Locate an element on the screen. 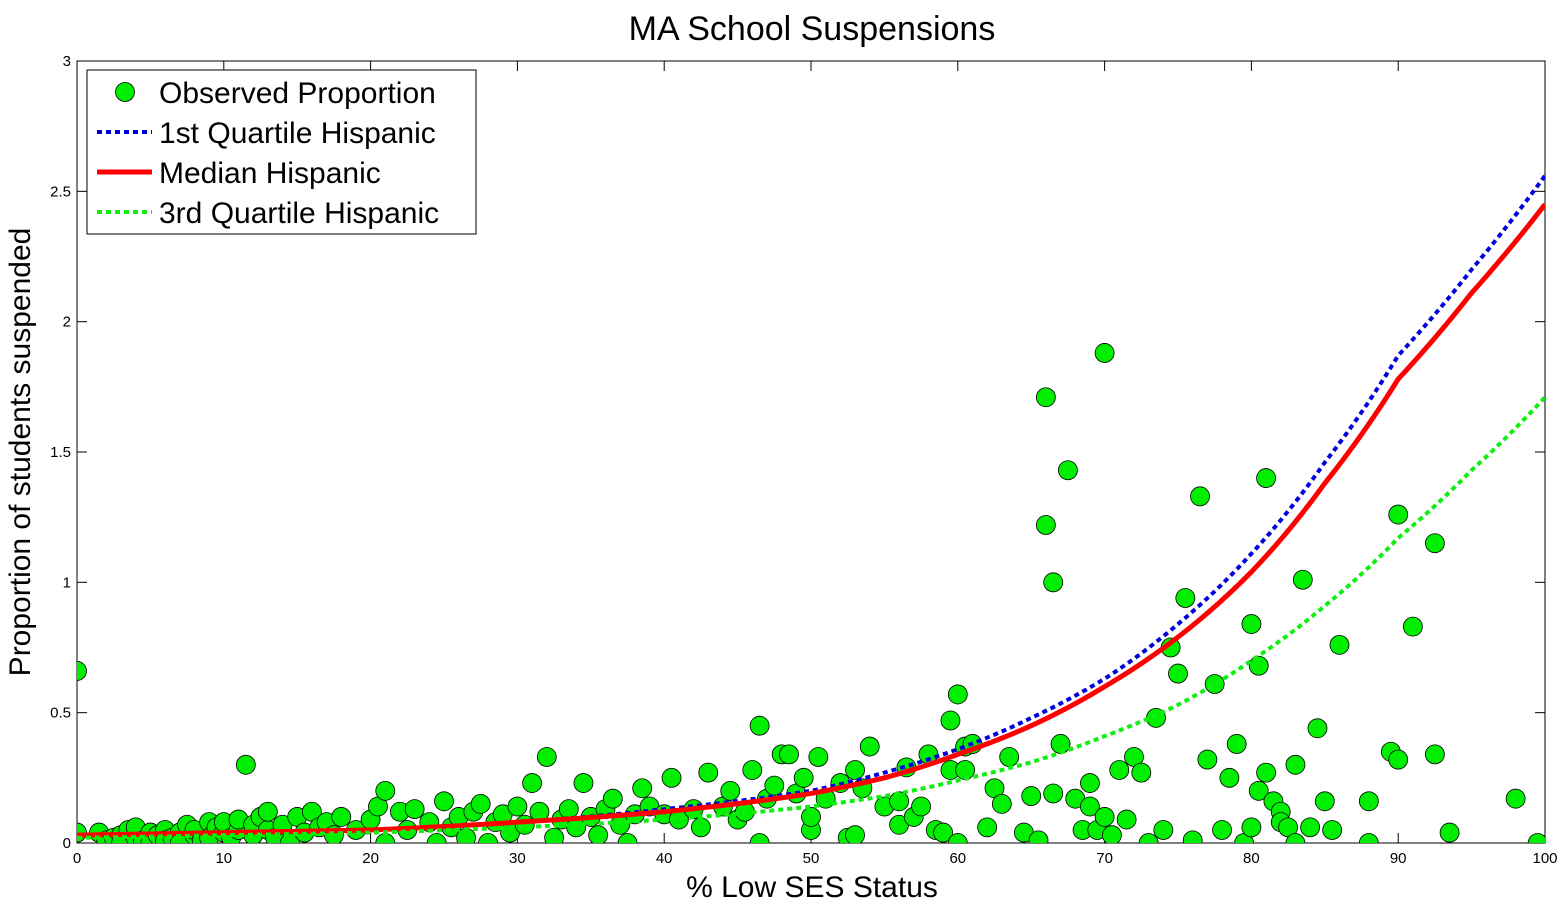 Image resolution: width=1566 pixels, height=904 pixels. x-tick-label: 50 is located at coordinates (811, 858).